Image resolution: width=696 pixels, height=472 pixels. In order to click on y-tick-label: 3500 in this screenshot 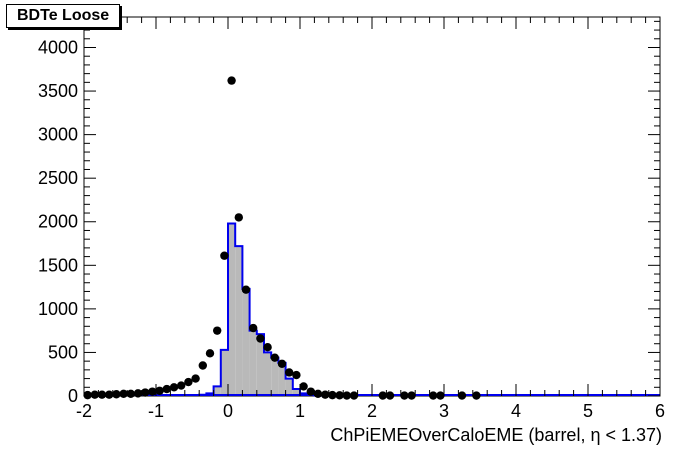, I will do `click(58, 91)`.